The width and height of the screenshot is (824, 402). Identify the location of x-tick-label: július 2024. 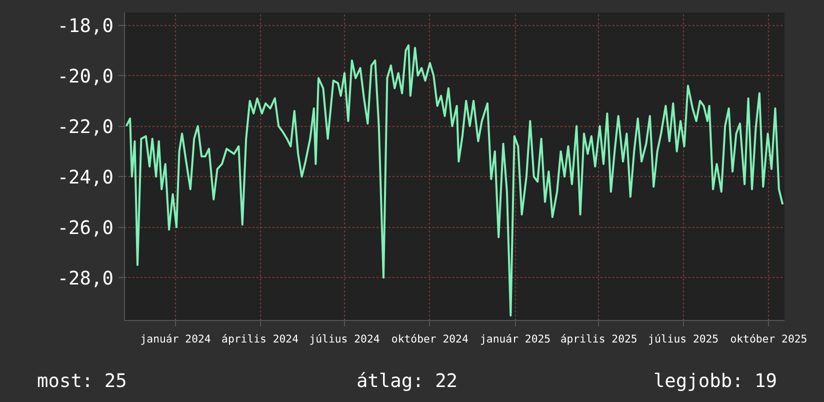
(344, 339).